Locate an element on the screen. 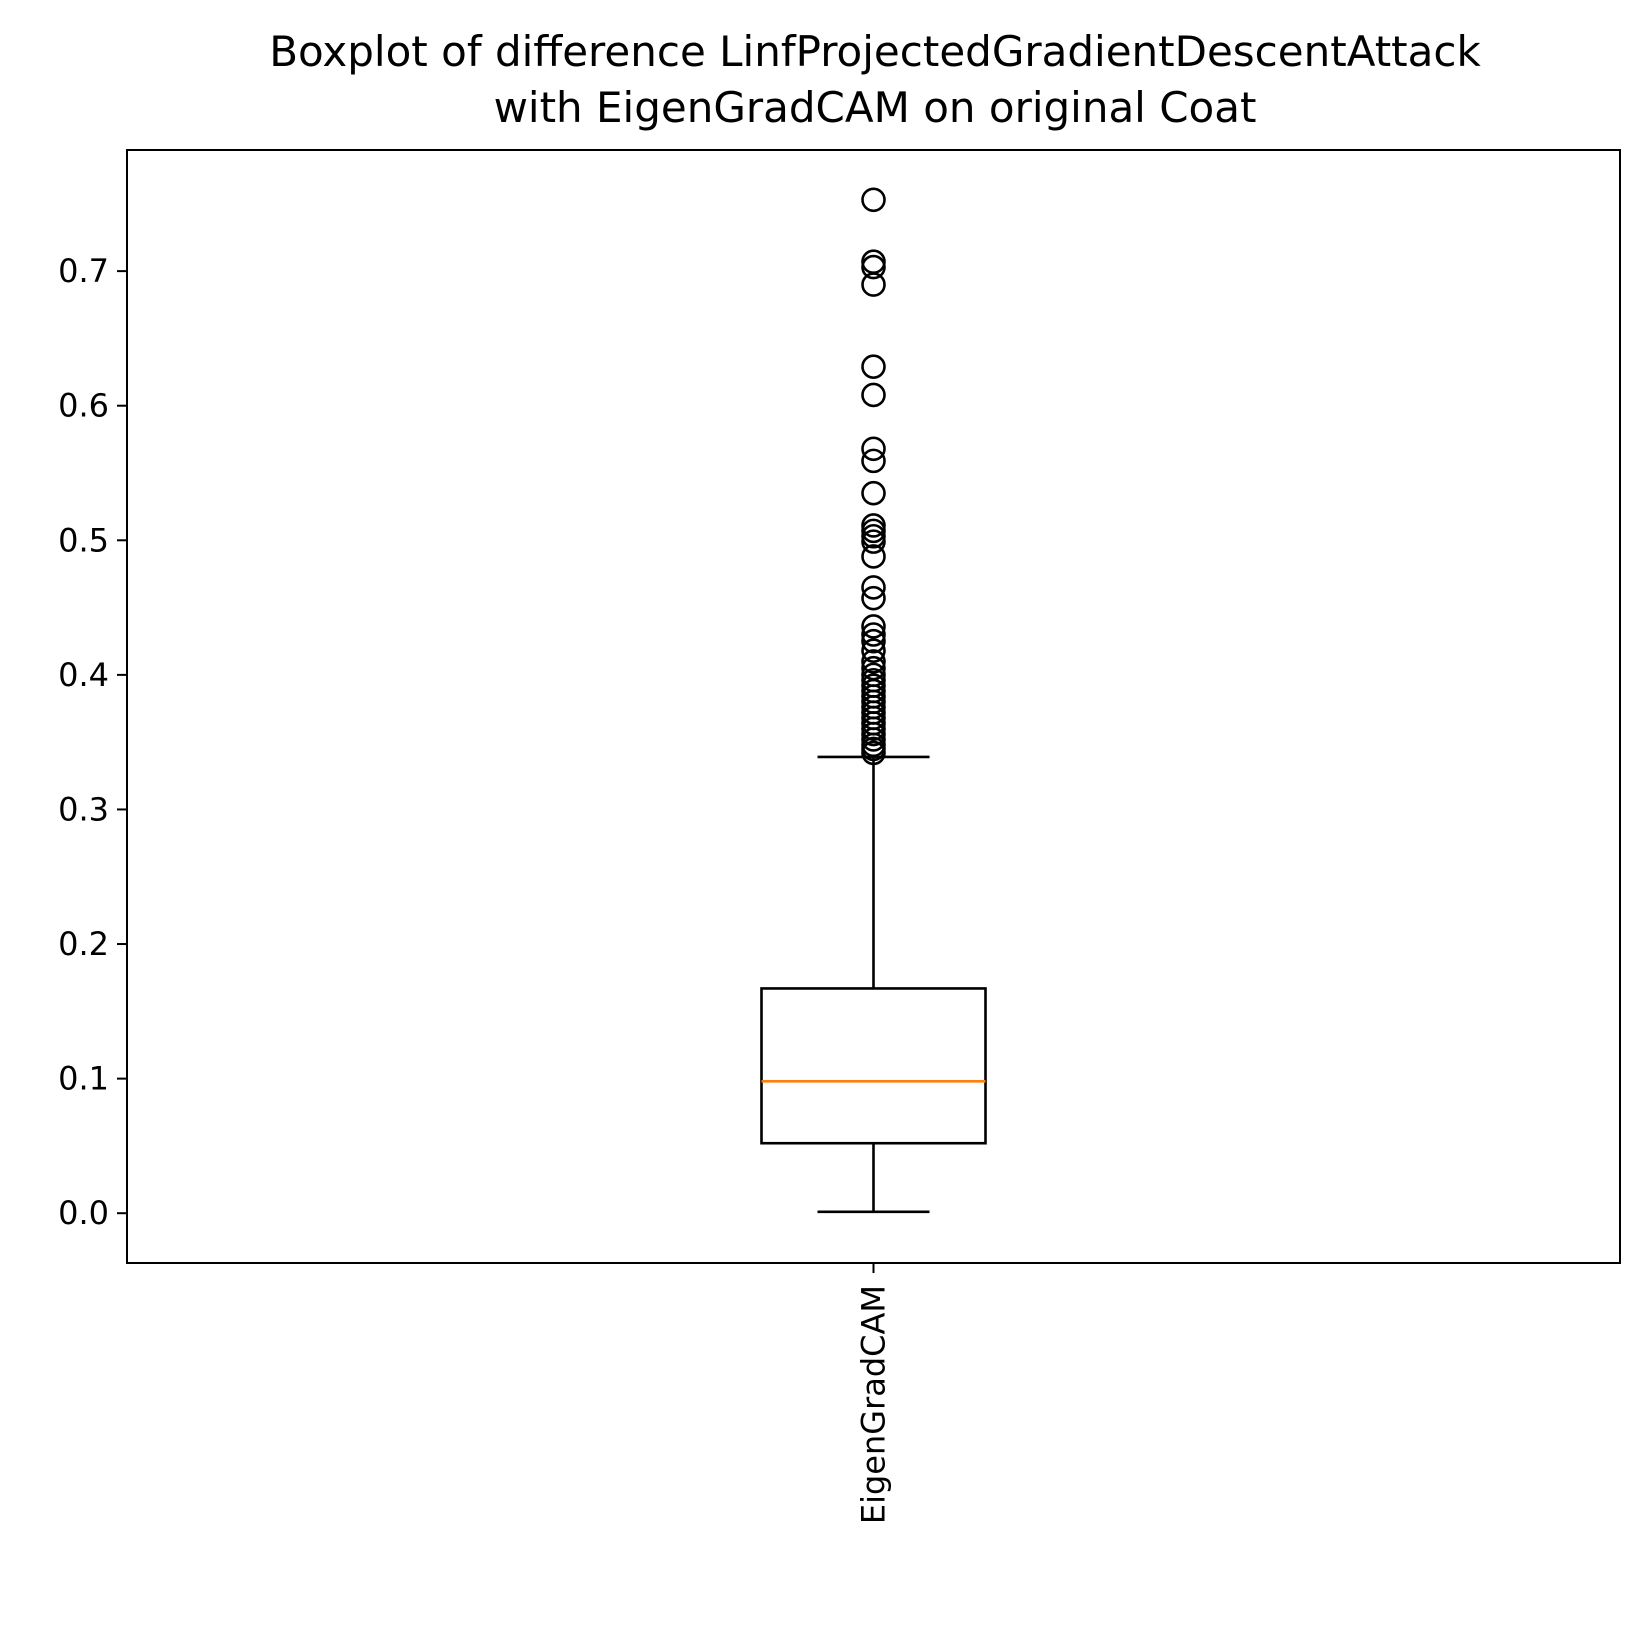 The width and height of the screenshot is (1643, 1627). x-axis: EigenGradCAM is located at coordinates (874, 1393).